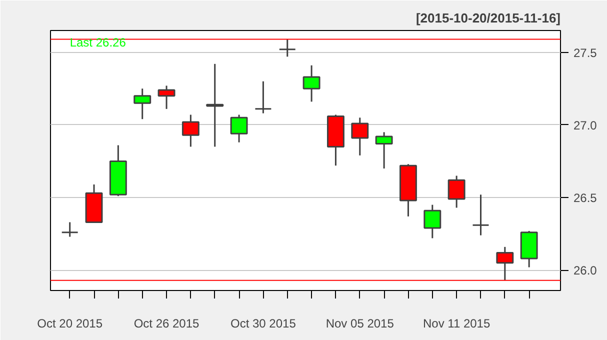 This screenshot has height=340, width=607. What do you see at coordinates (70, 323) in the screenshot?
I see `x-tick-label: Oct 20 2015` at bounding box center [70, 323].